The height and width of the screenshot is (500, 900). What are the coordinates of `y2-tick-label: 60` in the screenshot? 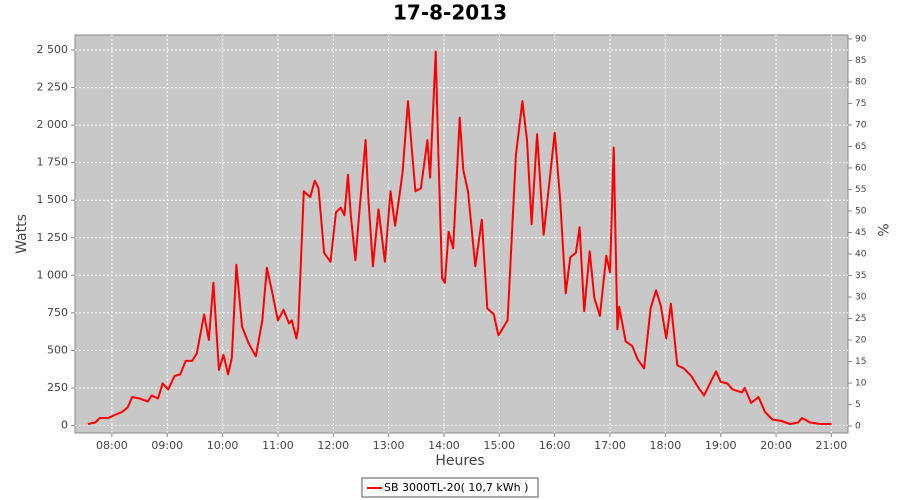 It's located at (861, 168).